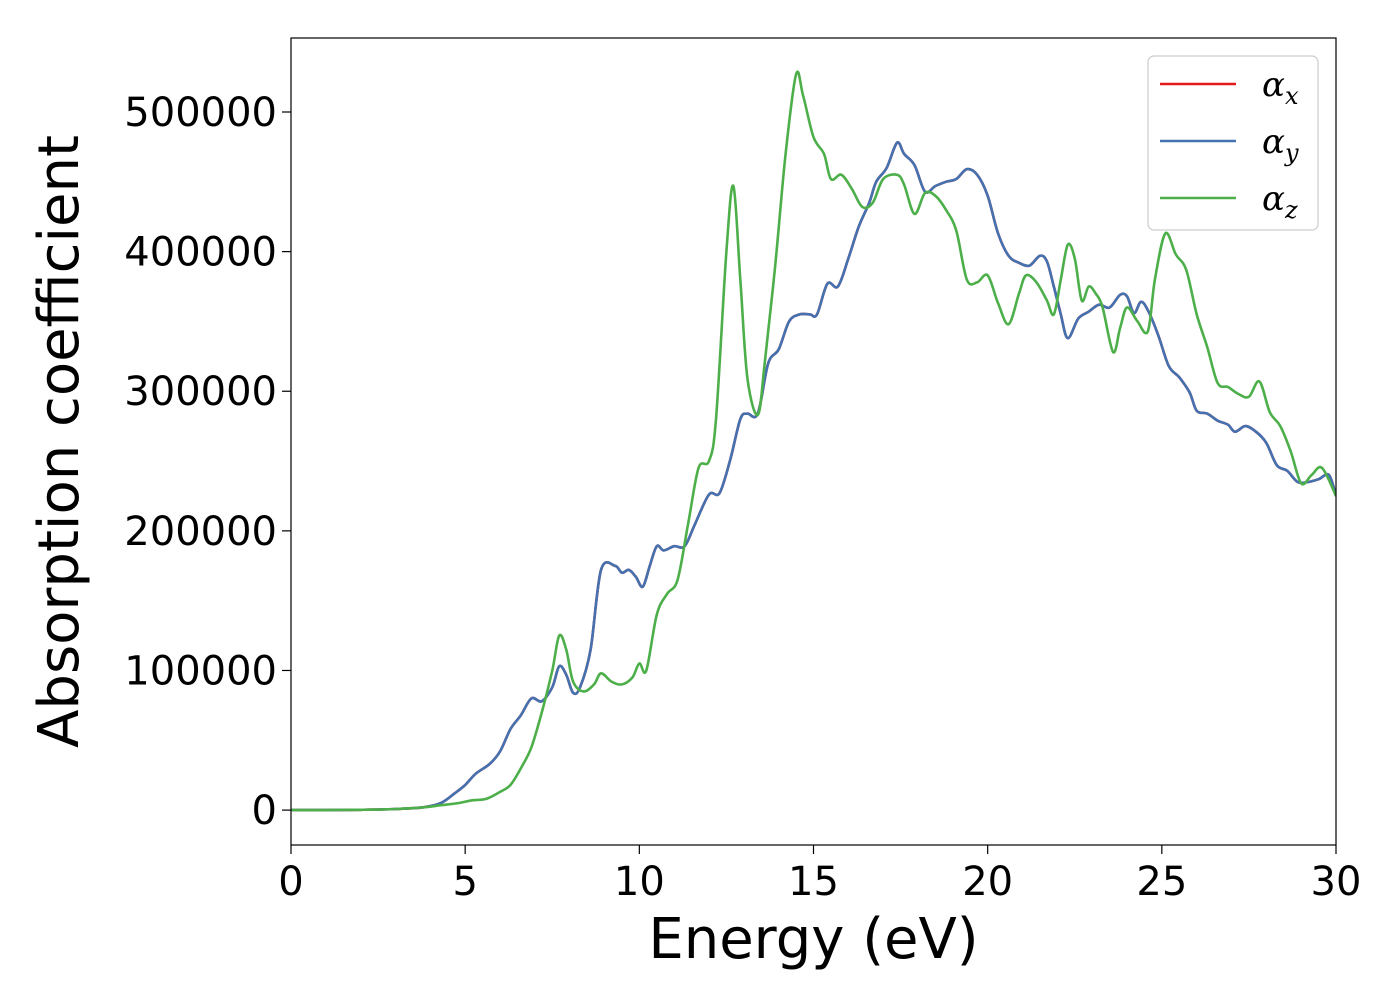 The height and width of the screenshot is (1000, 1400). Describe the element at coordinates (207, 462) in the screenshot. I see `y-axis: 0 100000 200000 300000 400000 500000` at that location.